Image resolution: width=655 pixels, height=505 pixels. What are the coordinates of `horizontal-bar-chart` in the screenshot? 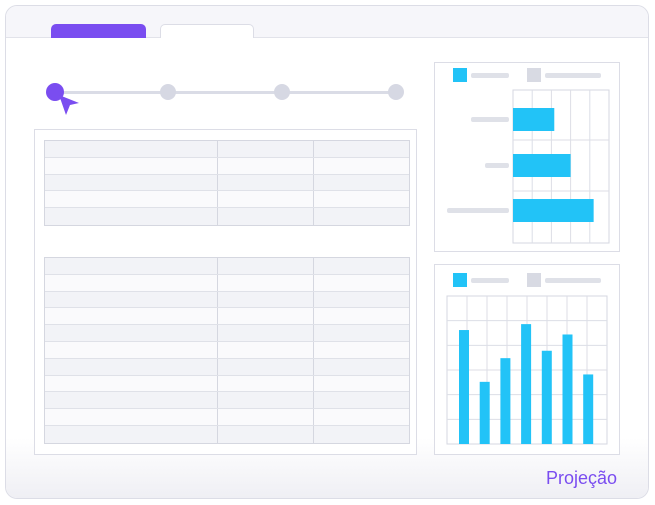 It's located at (528, 166).